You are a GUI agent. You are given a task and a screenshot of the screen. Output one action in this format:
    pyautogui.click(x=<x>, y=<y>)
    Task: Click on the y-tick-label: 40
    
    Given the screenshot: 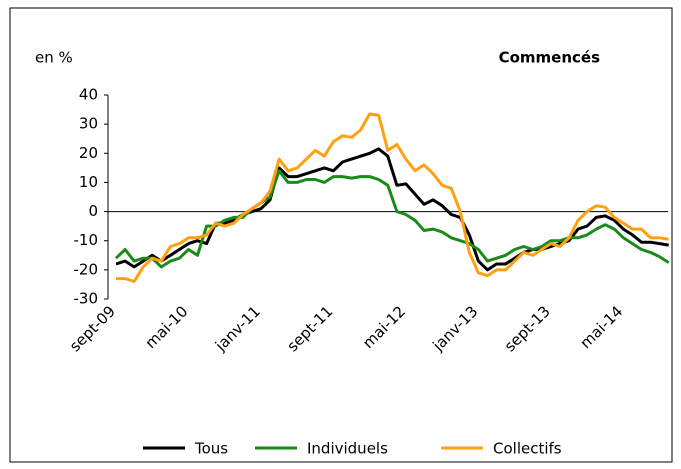 What is the action you would take?
    pyautogui.click(x=88, y=95)
    